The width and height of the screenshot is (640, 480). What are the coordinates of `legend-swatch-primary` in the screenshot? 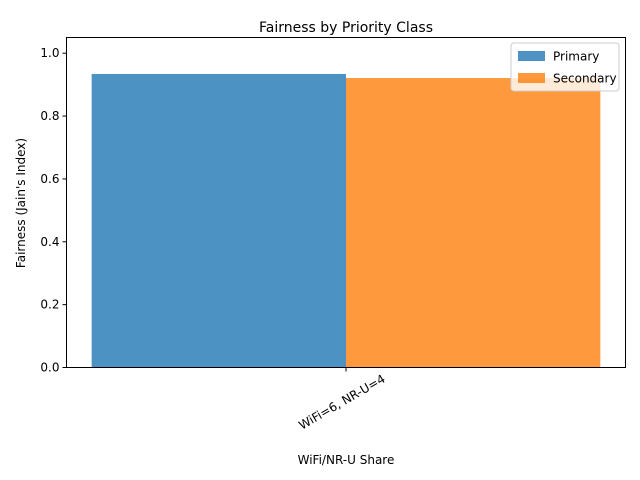 It's located at (531, 56).